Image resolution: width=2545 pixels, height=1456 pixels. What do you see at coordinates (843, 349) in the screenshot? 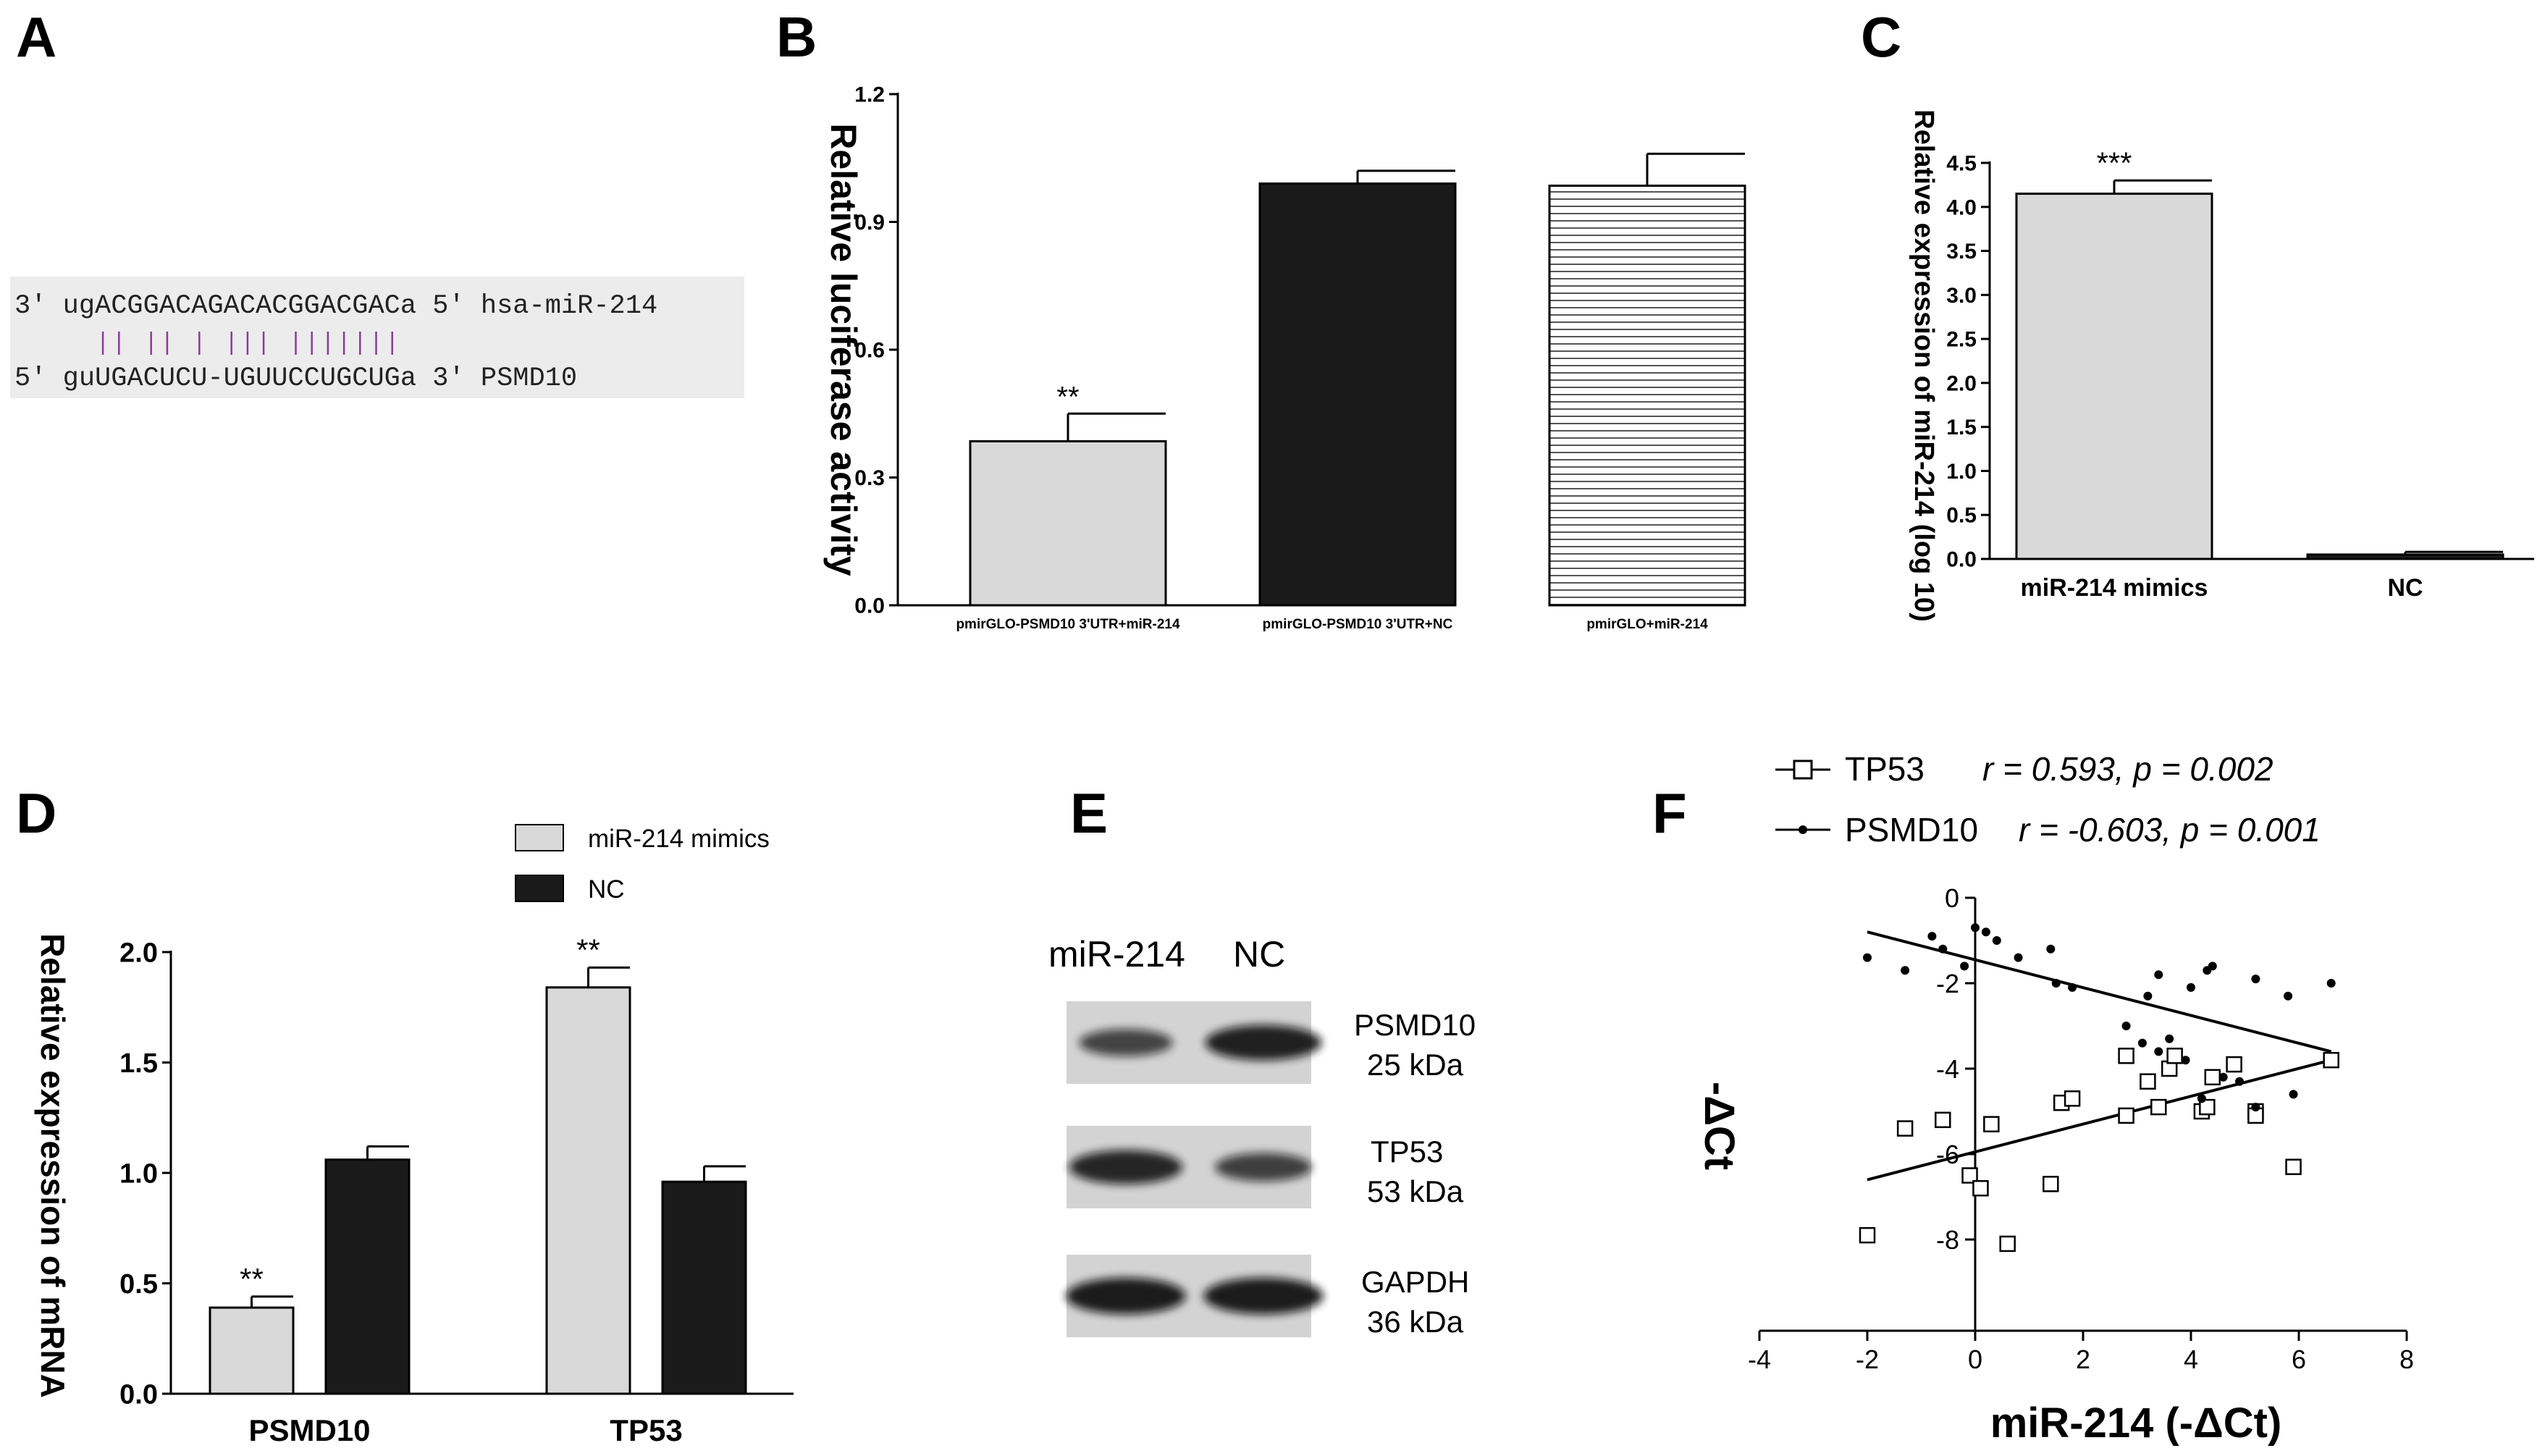
I see `y-axis-title: Relative luciferase activity` at bounding box center [843, 349].